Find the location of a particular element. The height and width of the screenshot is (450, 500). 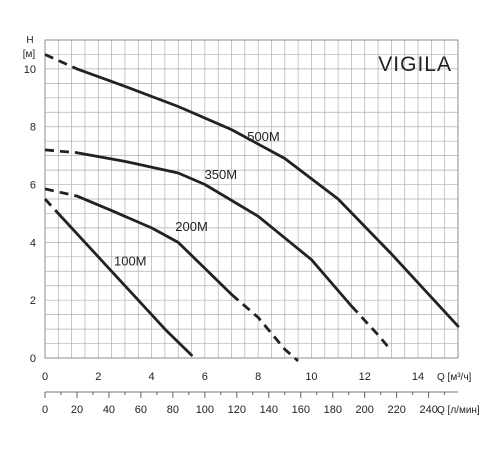

x2-tick-label: 140 is located at coordinates (269, 410).